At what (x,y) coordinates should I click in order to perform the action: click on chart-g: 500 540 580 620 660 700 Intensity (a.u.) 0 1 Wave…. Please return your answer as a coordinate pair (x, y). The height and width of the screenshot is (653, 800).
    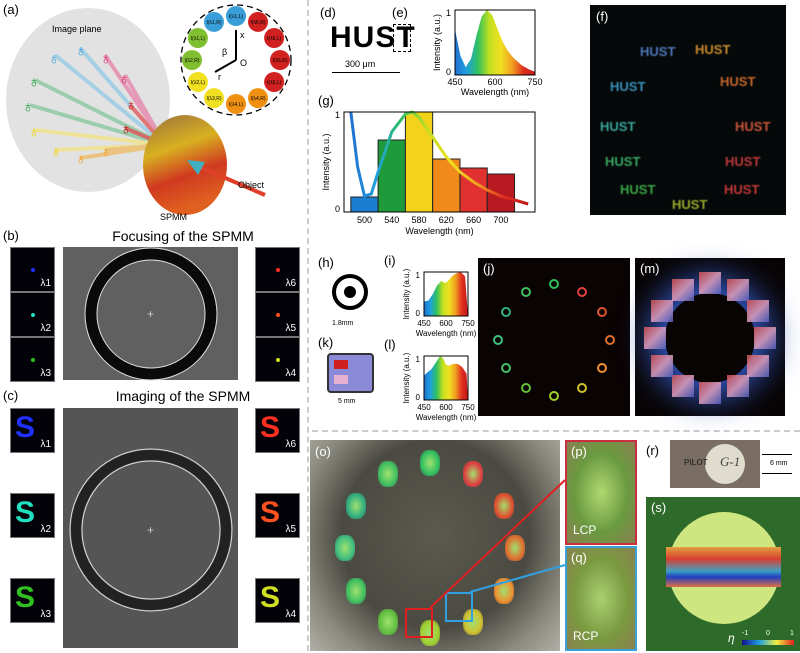
    Looking at the image, I should click on (428, 173).